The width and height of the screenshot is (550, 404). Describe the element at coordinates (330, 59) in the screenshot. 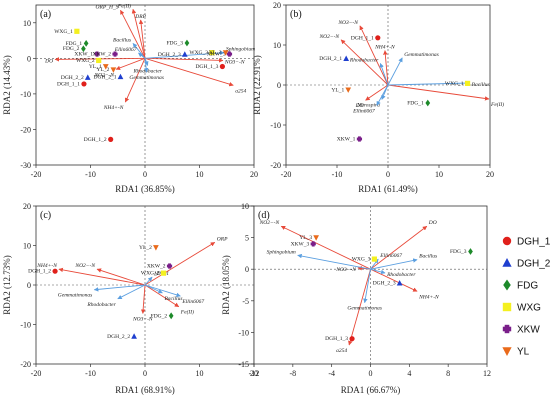

I see `sample-label-dgh-2-1: DGH_2_1` at that location.